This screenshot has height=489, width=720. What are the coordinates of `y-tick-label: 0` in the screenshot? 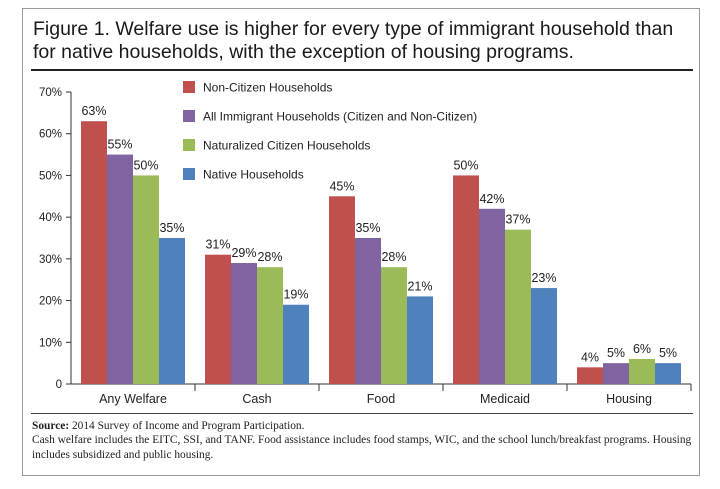 It's located at (59, 385).